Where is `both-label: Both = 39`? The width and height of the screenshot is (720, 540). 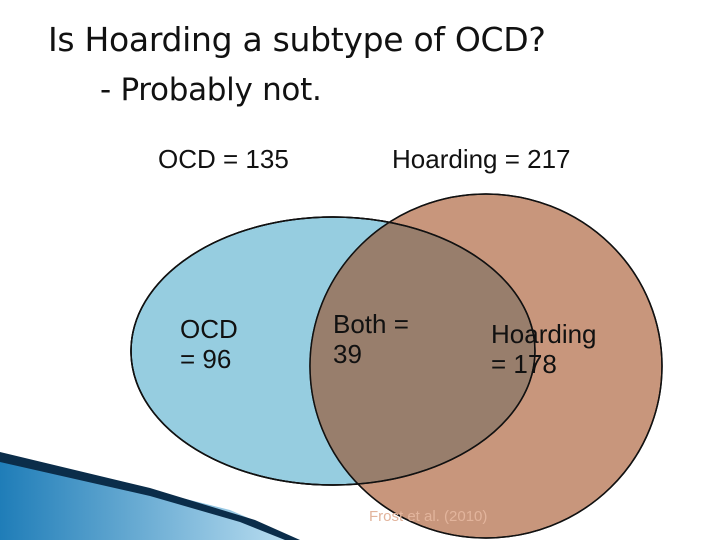
both-label: Both = 39 is located at coordinates (378, 339).